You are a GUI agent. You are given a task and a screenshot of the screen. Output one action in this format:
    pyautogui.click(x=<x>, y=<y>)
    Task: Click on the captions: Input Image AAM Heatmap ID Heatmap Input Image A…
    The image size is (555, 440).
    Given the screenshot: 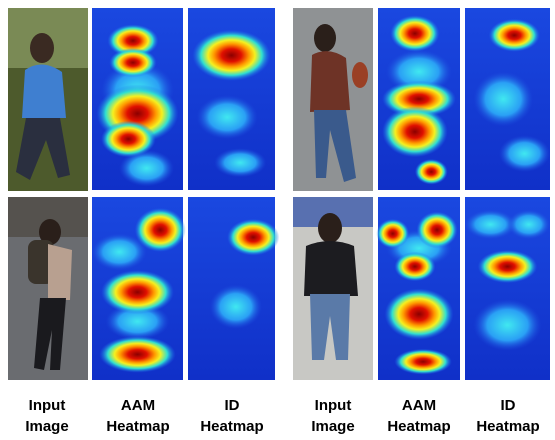 What is the action you would take?
    pyautogui.click(x=282, y=416)
    